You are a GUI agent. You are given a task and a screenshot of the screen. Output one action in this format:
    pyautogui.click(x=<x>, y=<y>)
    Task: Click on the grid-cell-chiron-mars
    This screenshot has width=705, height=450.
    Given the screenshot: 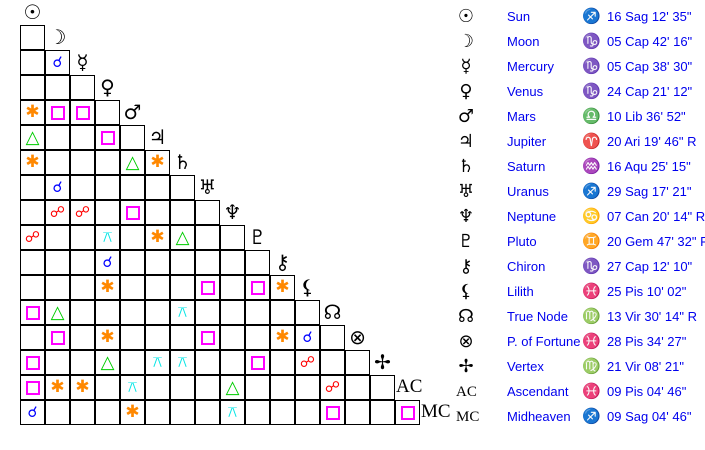 What is the action you would take?
    pyautogui.click(x=132, y=262)
    